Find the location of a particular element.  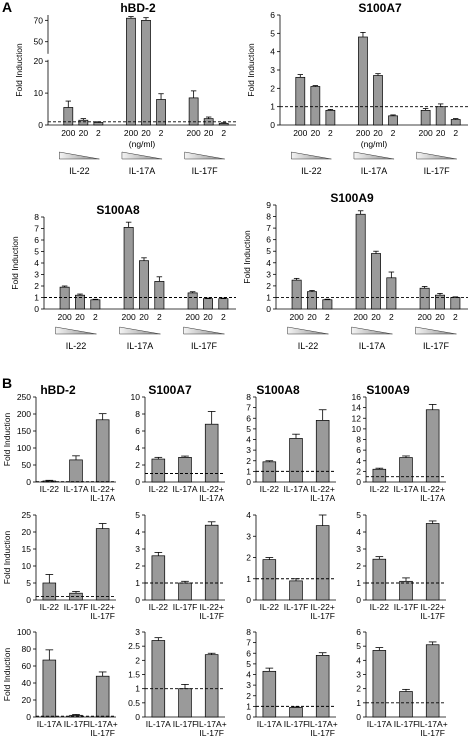

chart-11: 0 1 2 3 4 5 IL-22 IL-17F IL-22+IL-17F is located at coordinates (401, 565).